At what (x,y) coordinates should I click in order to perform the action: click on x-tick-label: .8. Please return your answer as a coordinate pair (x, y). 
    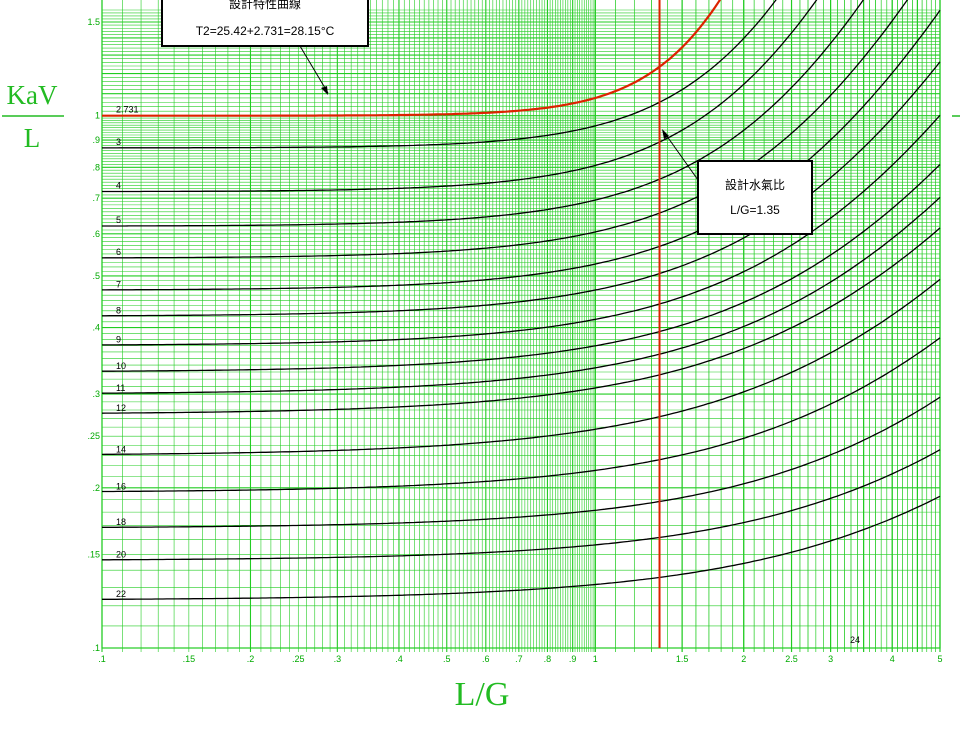
    Looking at the image, I should click on (548, 659).